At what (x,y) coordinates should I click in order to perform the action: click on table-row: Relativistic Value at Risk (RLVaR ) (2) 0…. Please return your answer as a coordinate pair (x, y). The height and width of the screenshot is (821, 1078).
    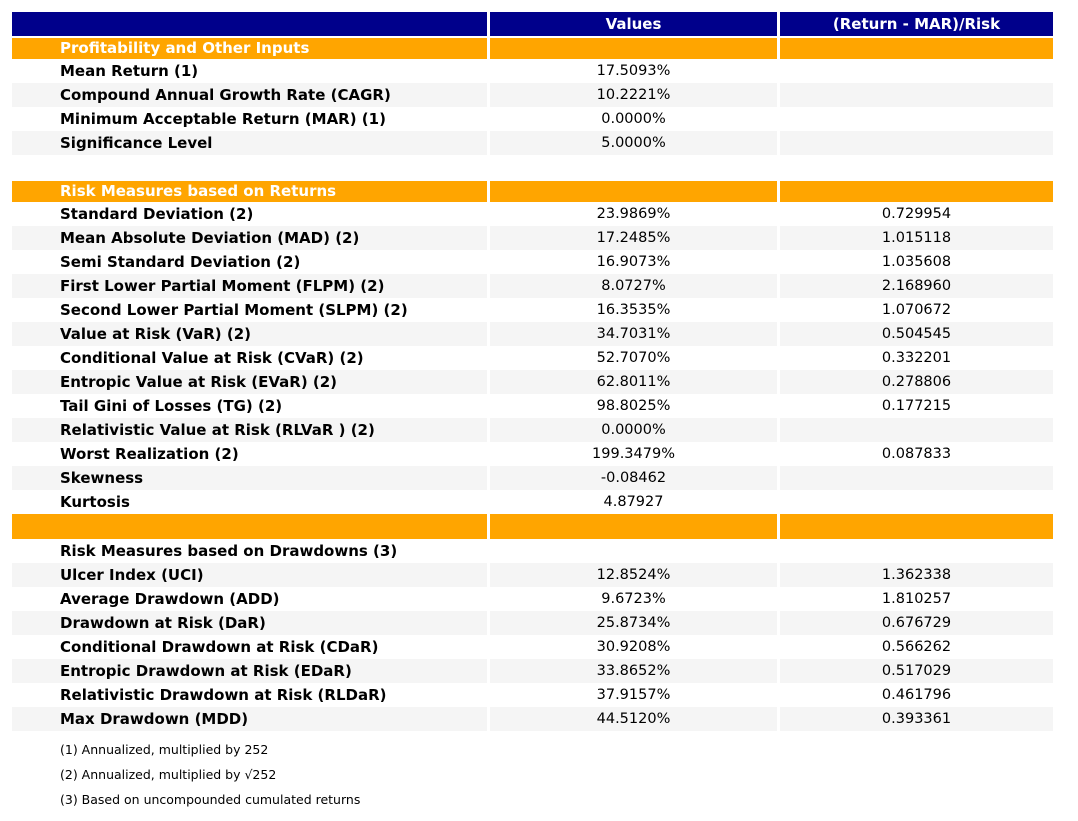
    Looking at the image, I should click on (532, 430).